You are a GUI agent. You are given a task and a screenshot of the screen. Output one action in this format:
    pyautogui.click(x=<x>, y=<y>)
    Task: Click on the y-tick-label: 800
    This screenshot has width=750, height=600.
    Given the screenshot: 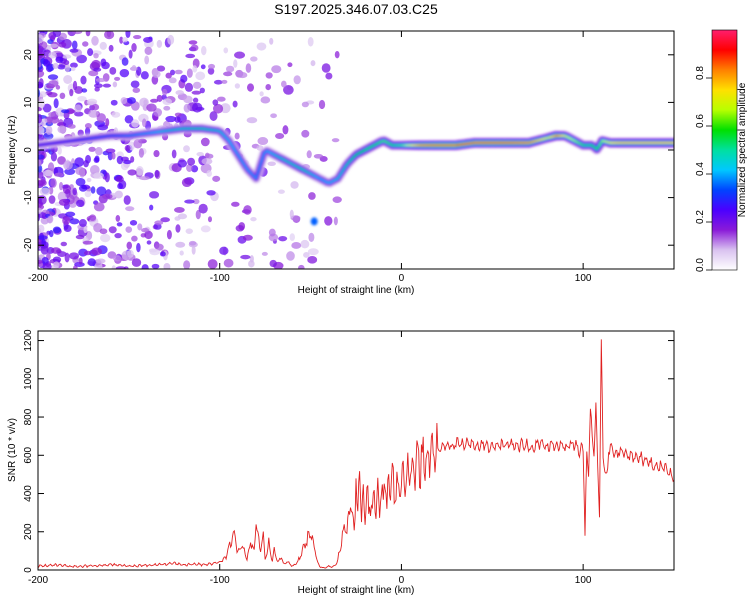 What is the action you would take?
    pyautogui.click(x=28, y=416)
    